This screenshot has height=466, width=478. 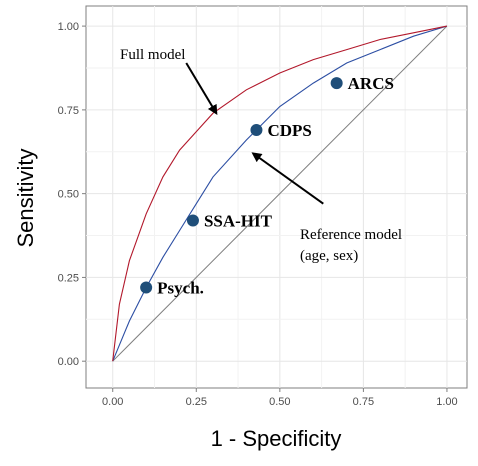 I want to click on reference-model-annotation-line2: (age, sex), so click(x=329, y=256).